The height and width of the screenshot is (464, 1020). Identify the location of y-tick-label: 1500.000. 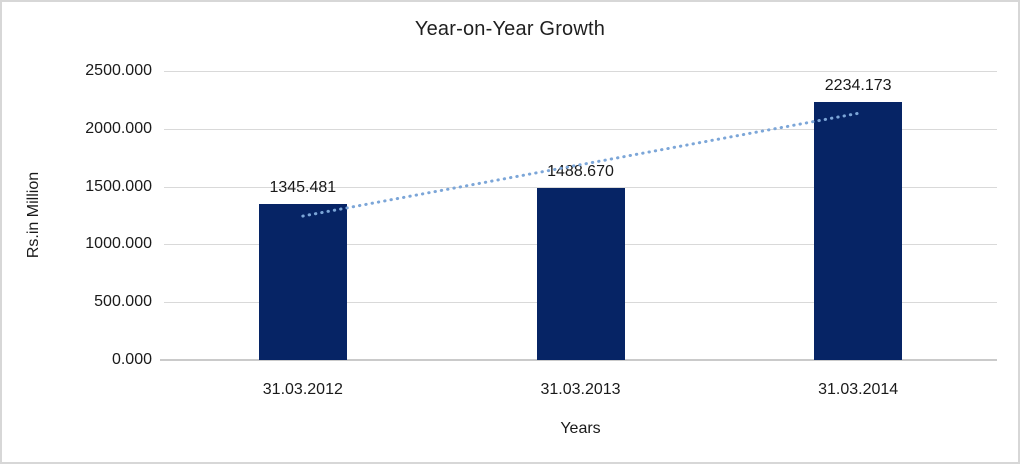
(118, 186).